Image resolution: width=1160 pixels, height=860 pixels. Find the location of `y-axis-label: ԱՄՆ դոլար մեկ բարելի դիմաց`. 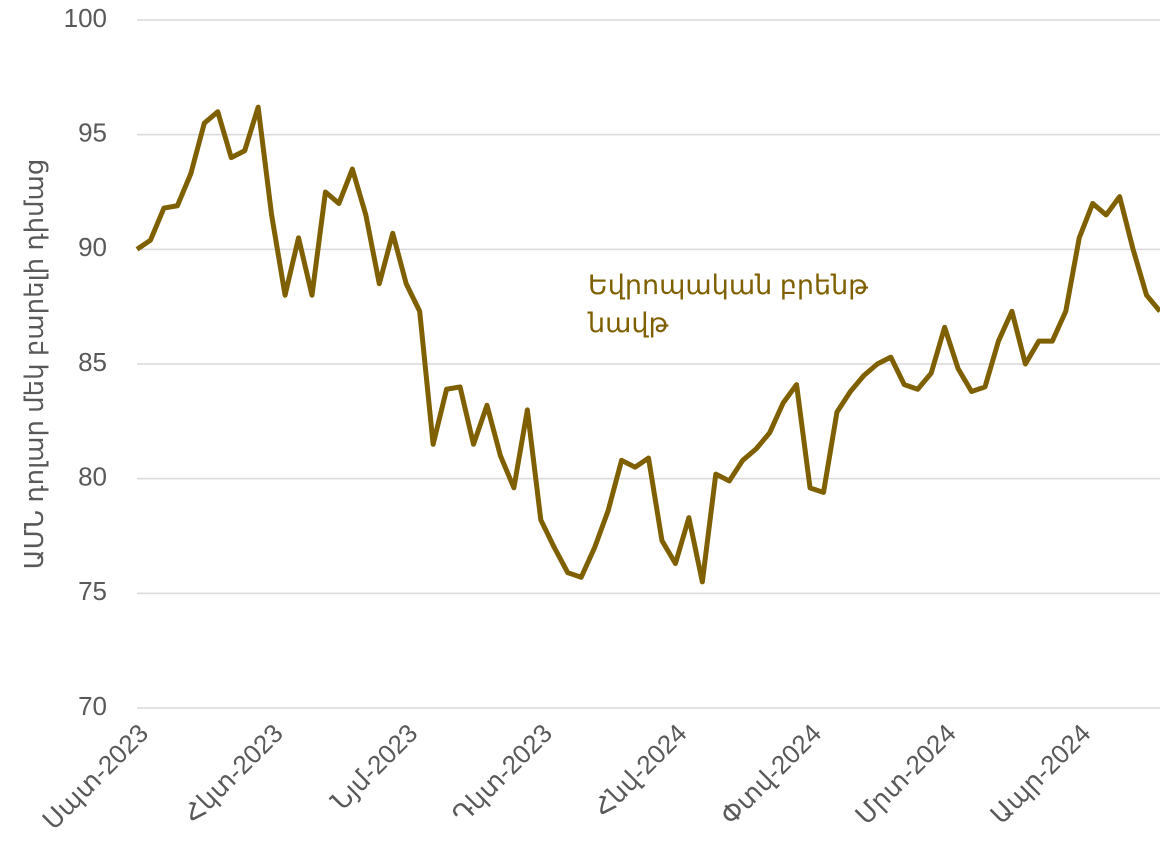

y-axis-label: ԱՄՆ դոլար մեկ բարելի դիմաց is located at coordinates (34, 364).